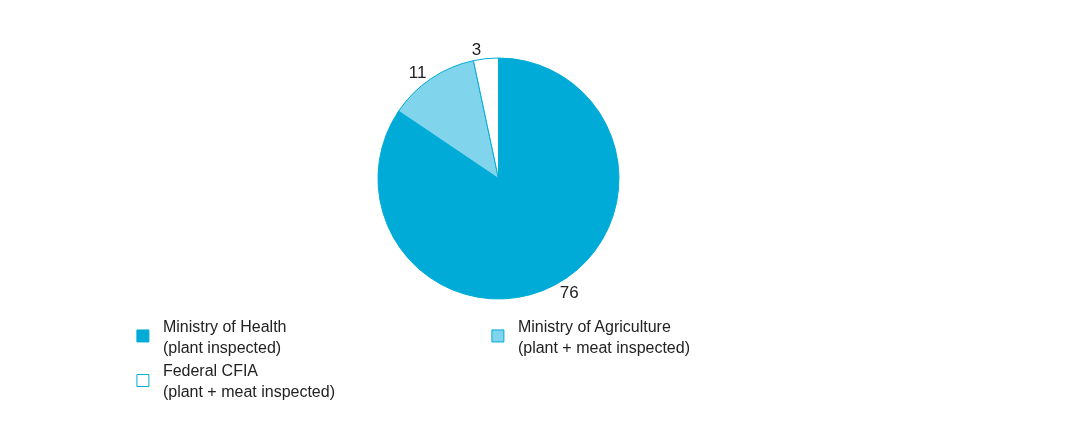 This screenshot has height=421, width=1069. I want to click on legend-label: Ministry of Health (plant inspected), so click(224, 336).